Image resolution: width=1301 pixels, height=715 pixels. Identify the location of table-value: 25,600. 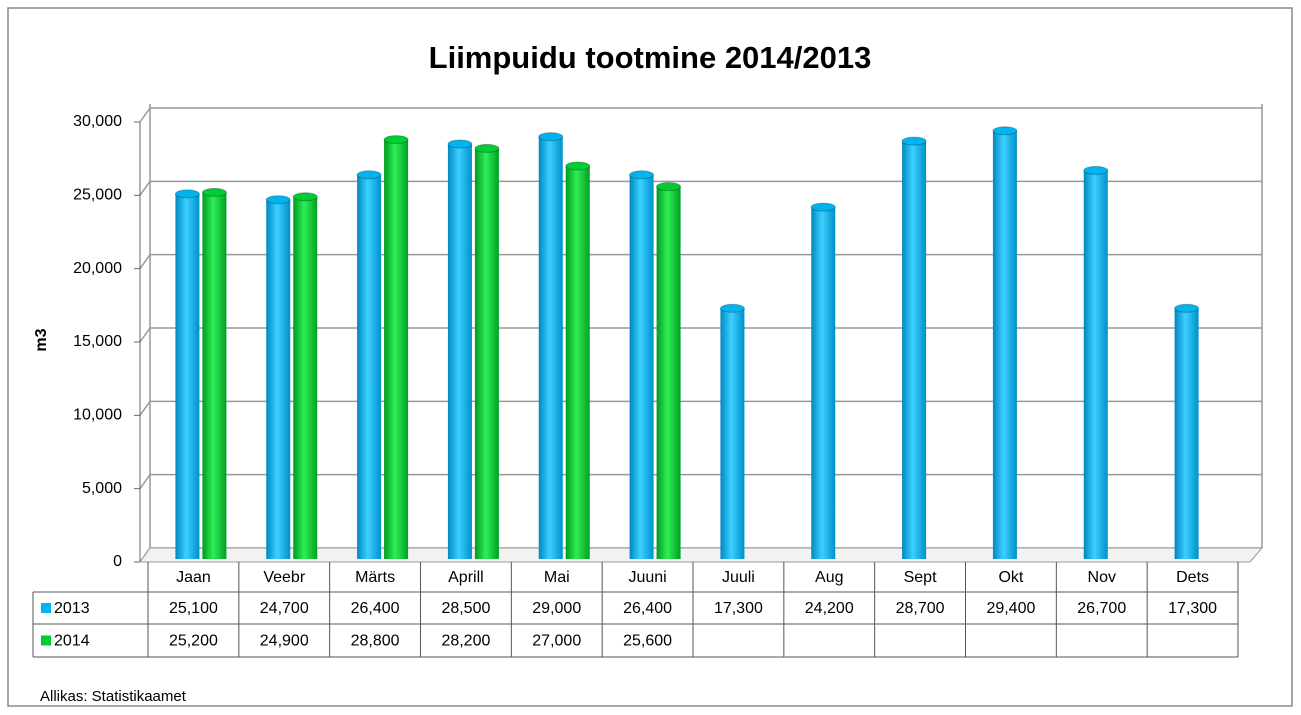
(647, 641).